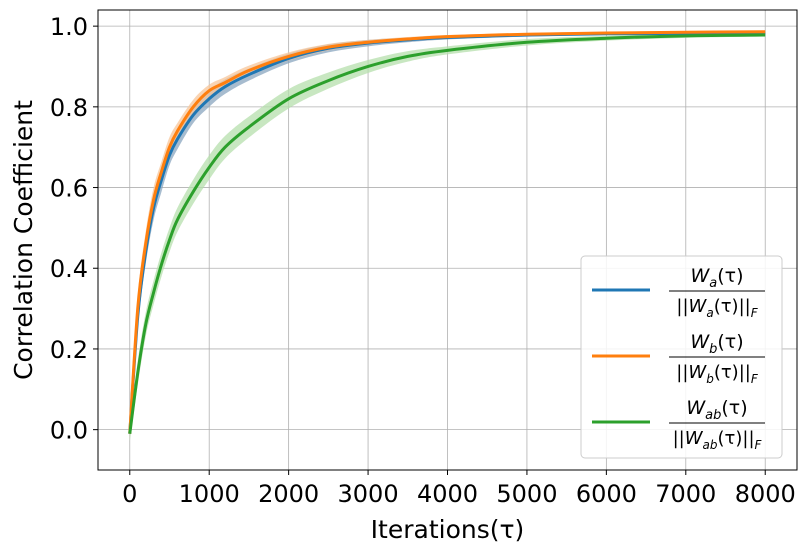 Image resolution: width=808 pixels, height=554 pixels. Describe the element at coordinates (69, 269) in the screenshot. I see `y-tick-label: 0.4` at that location.